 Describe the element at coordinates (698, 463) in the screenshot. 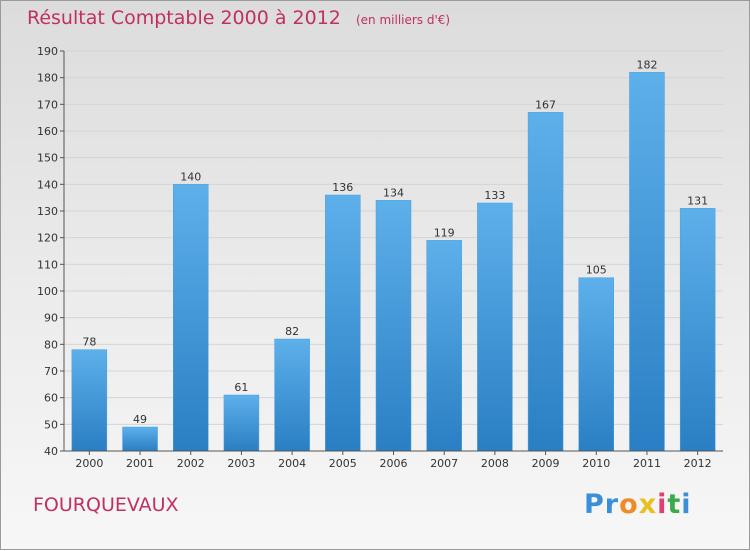

I see `x-tick-label: 2012` at that location.